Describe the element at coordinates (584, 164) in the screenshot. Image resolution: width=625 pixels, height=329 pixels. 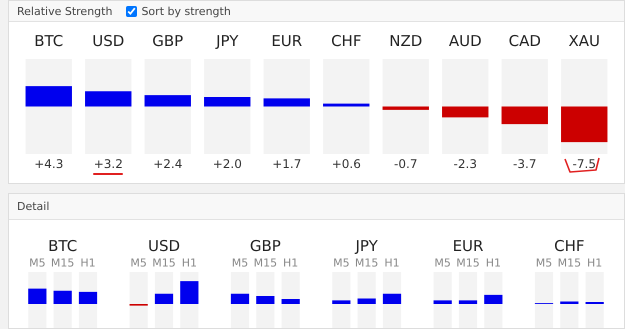
I see `data-label: -7.5` at that location.